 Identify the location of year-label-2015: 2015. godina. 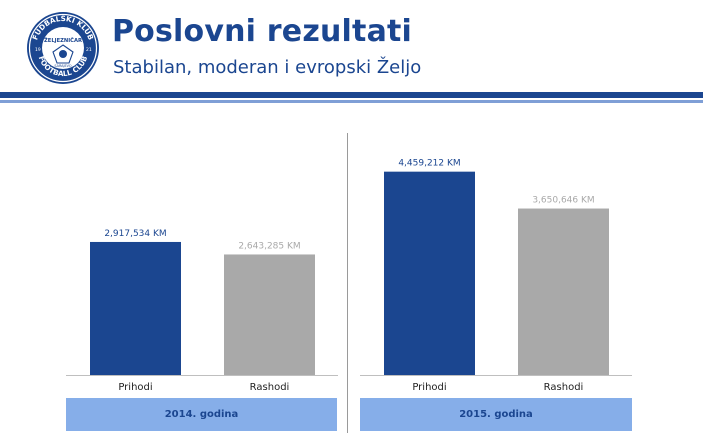
(496, 414).